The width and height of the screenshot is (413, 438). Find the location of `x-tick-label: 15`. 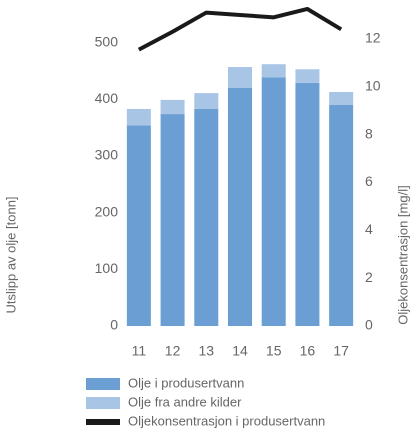

x-tick-label: 15 is located at coordinates (274, 351).